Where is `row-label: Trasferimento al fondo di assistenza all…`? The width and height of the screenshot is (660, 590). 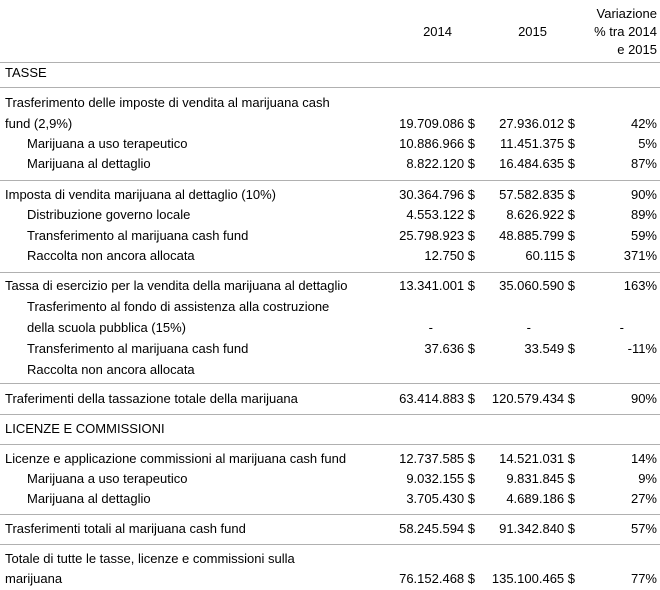 row-label: Trasferimento al fondo di assistenza all… is located at coordinates (178, 306).